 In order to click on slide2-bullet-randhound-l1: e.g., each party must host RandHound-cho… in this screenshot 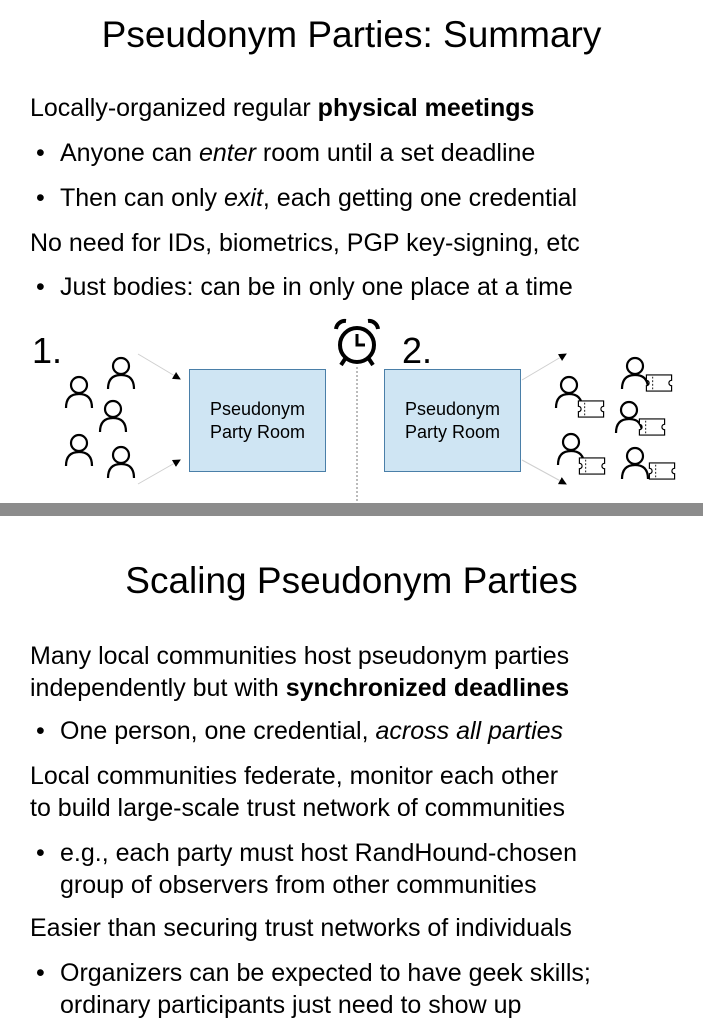, I will do `click(318, 853)`.